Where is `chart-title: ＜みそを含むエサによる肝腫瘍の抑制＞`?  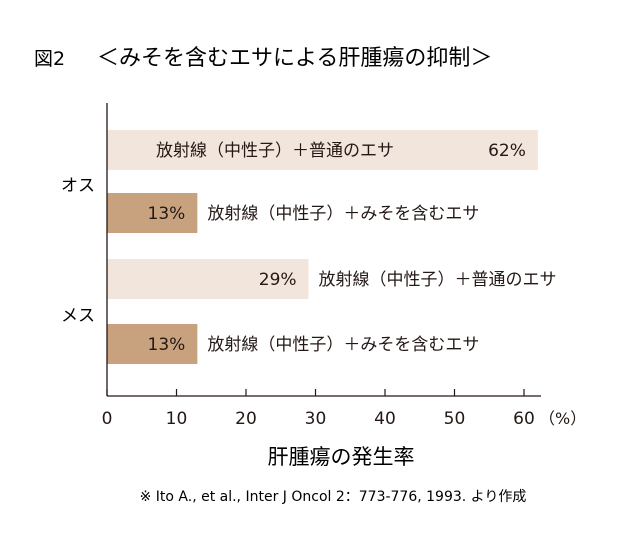
chart-title: ＜みそを含むエサによる肝腫瘍の抑制＞ is located at coordinates (294, 58).